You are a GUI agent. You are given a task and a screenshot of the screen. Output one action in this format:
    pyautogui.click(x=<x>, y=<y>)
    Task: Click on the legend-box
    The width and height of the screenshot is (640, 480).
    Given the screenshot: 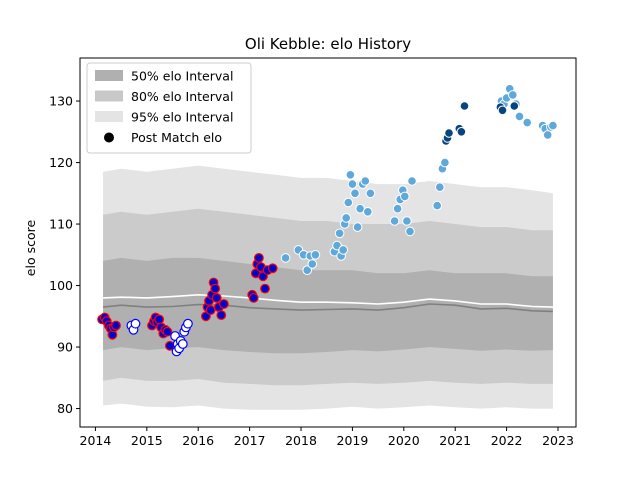 What is the action you would take?
    pyautogui.click(x=169, y=108)
    